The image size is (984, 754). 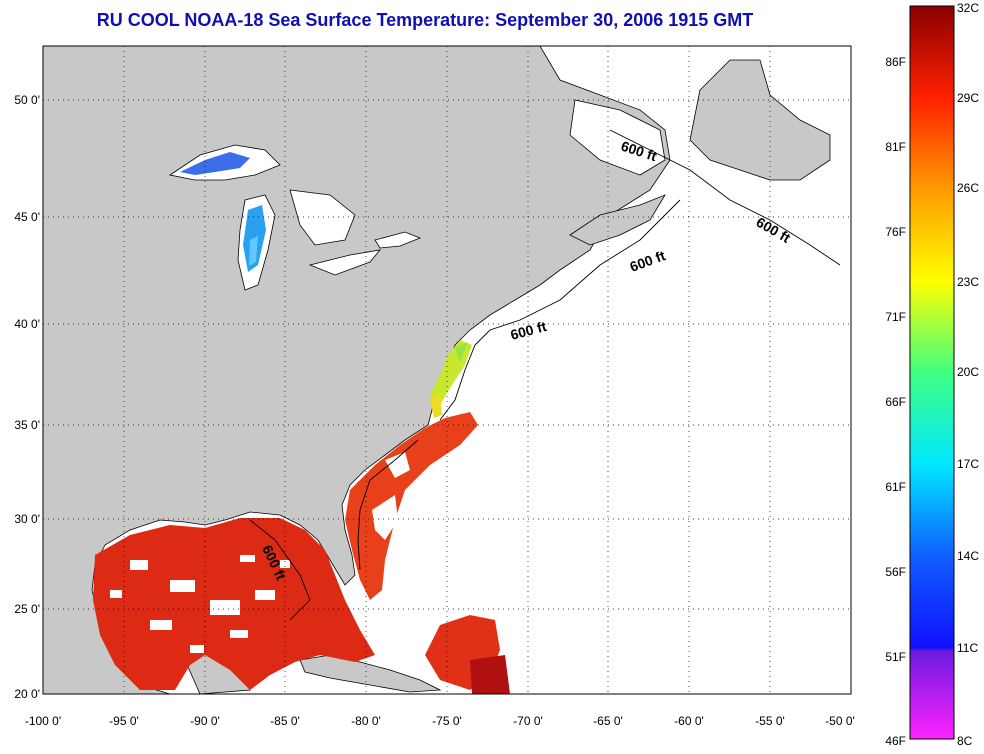 I want to click on lon-tick: -100 0', so click(x=43, y=721).